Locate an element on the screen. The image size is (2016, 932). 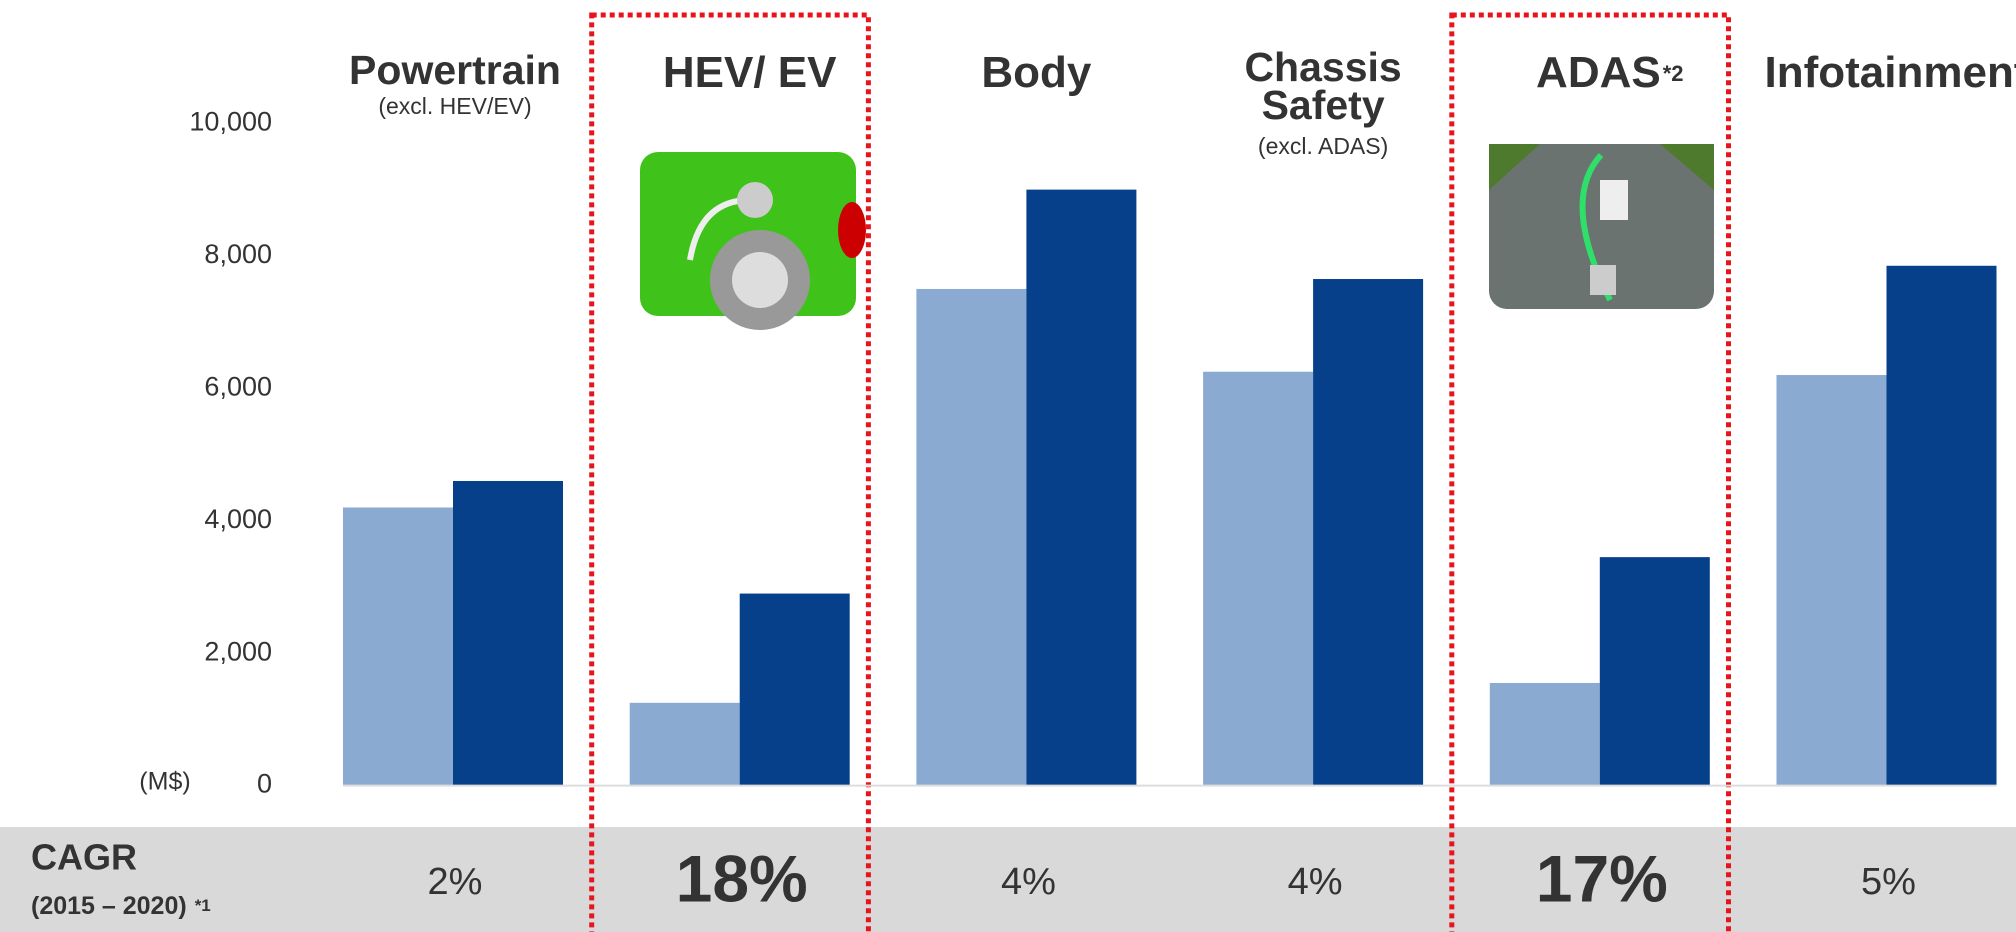
cagr-value: 5% is located at coordinates (1888, 882).